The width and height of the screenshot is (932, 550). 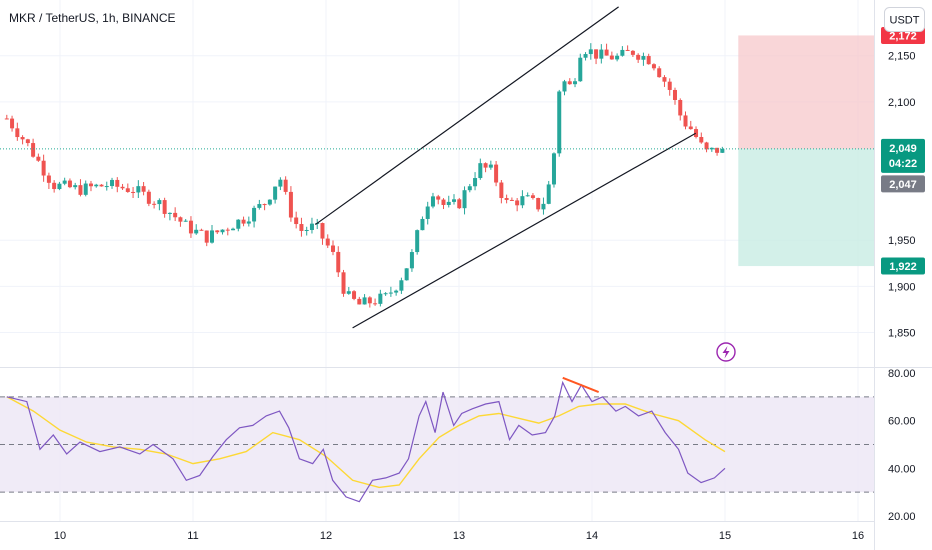 What do you see at coordinates (806, 207) in the screenshot?
I see `take-profit-zone` at bounding box center [806, 207].